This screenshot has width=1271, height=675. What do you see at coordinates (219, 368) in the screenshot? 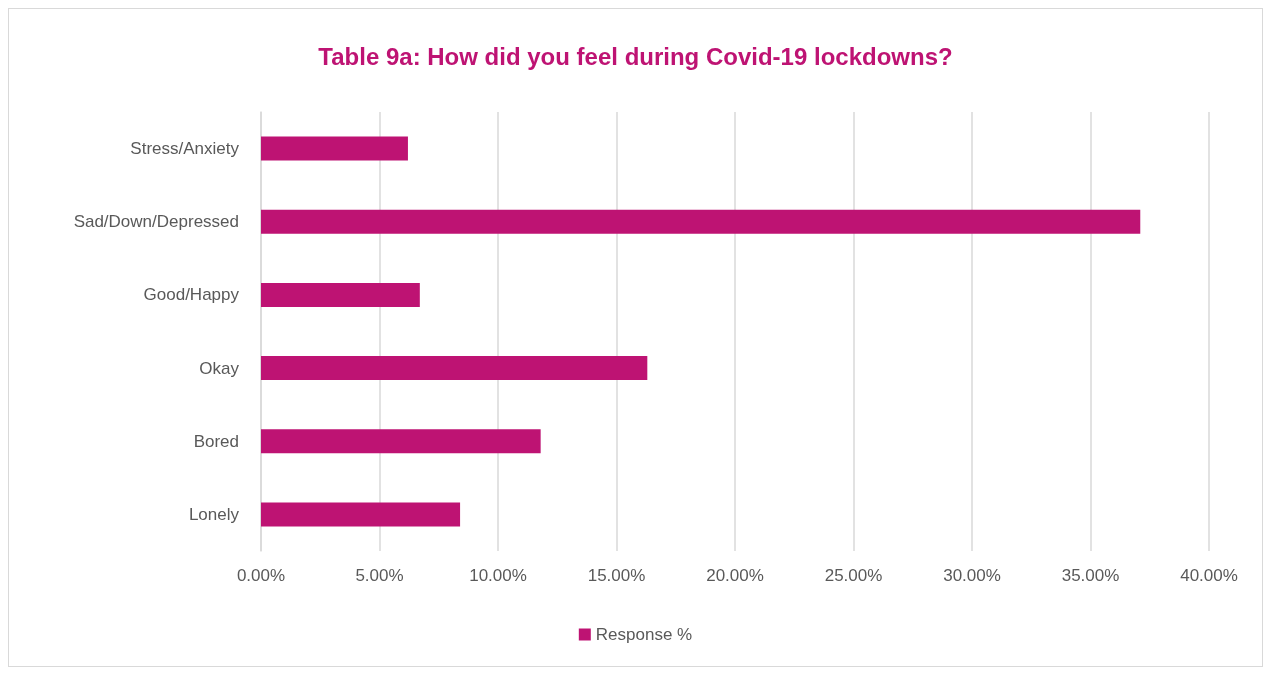
I see `y-tick-label: Okay` at bounding box center [219, 368].